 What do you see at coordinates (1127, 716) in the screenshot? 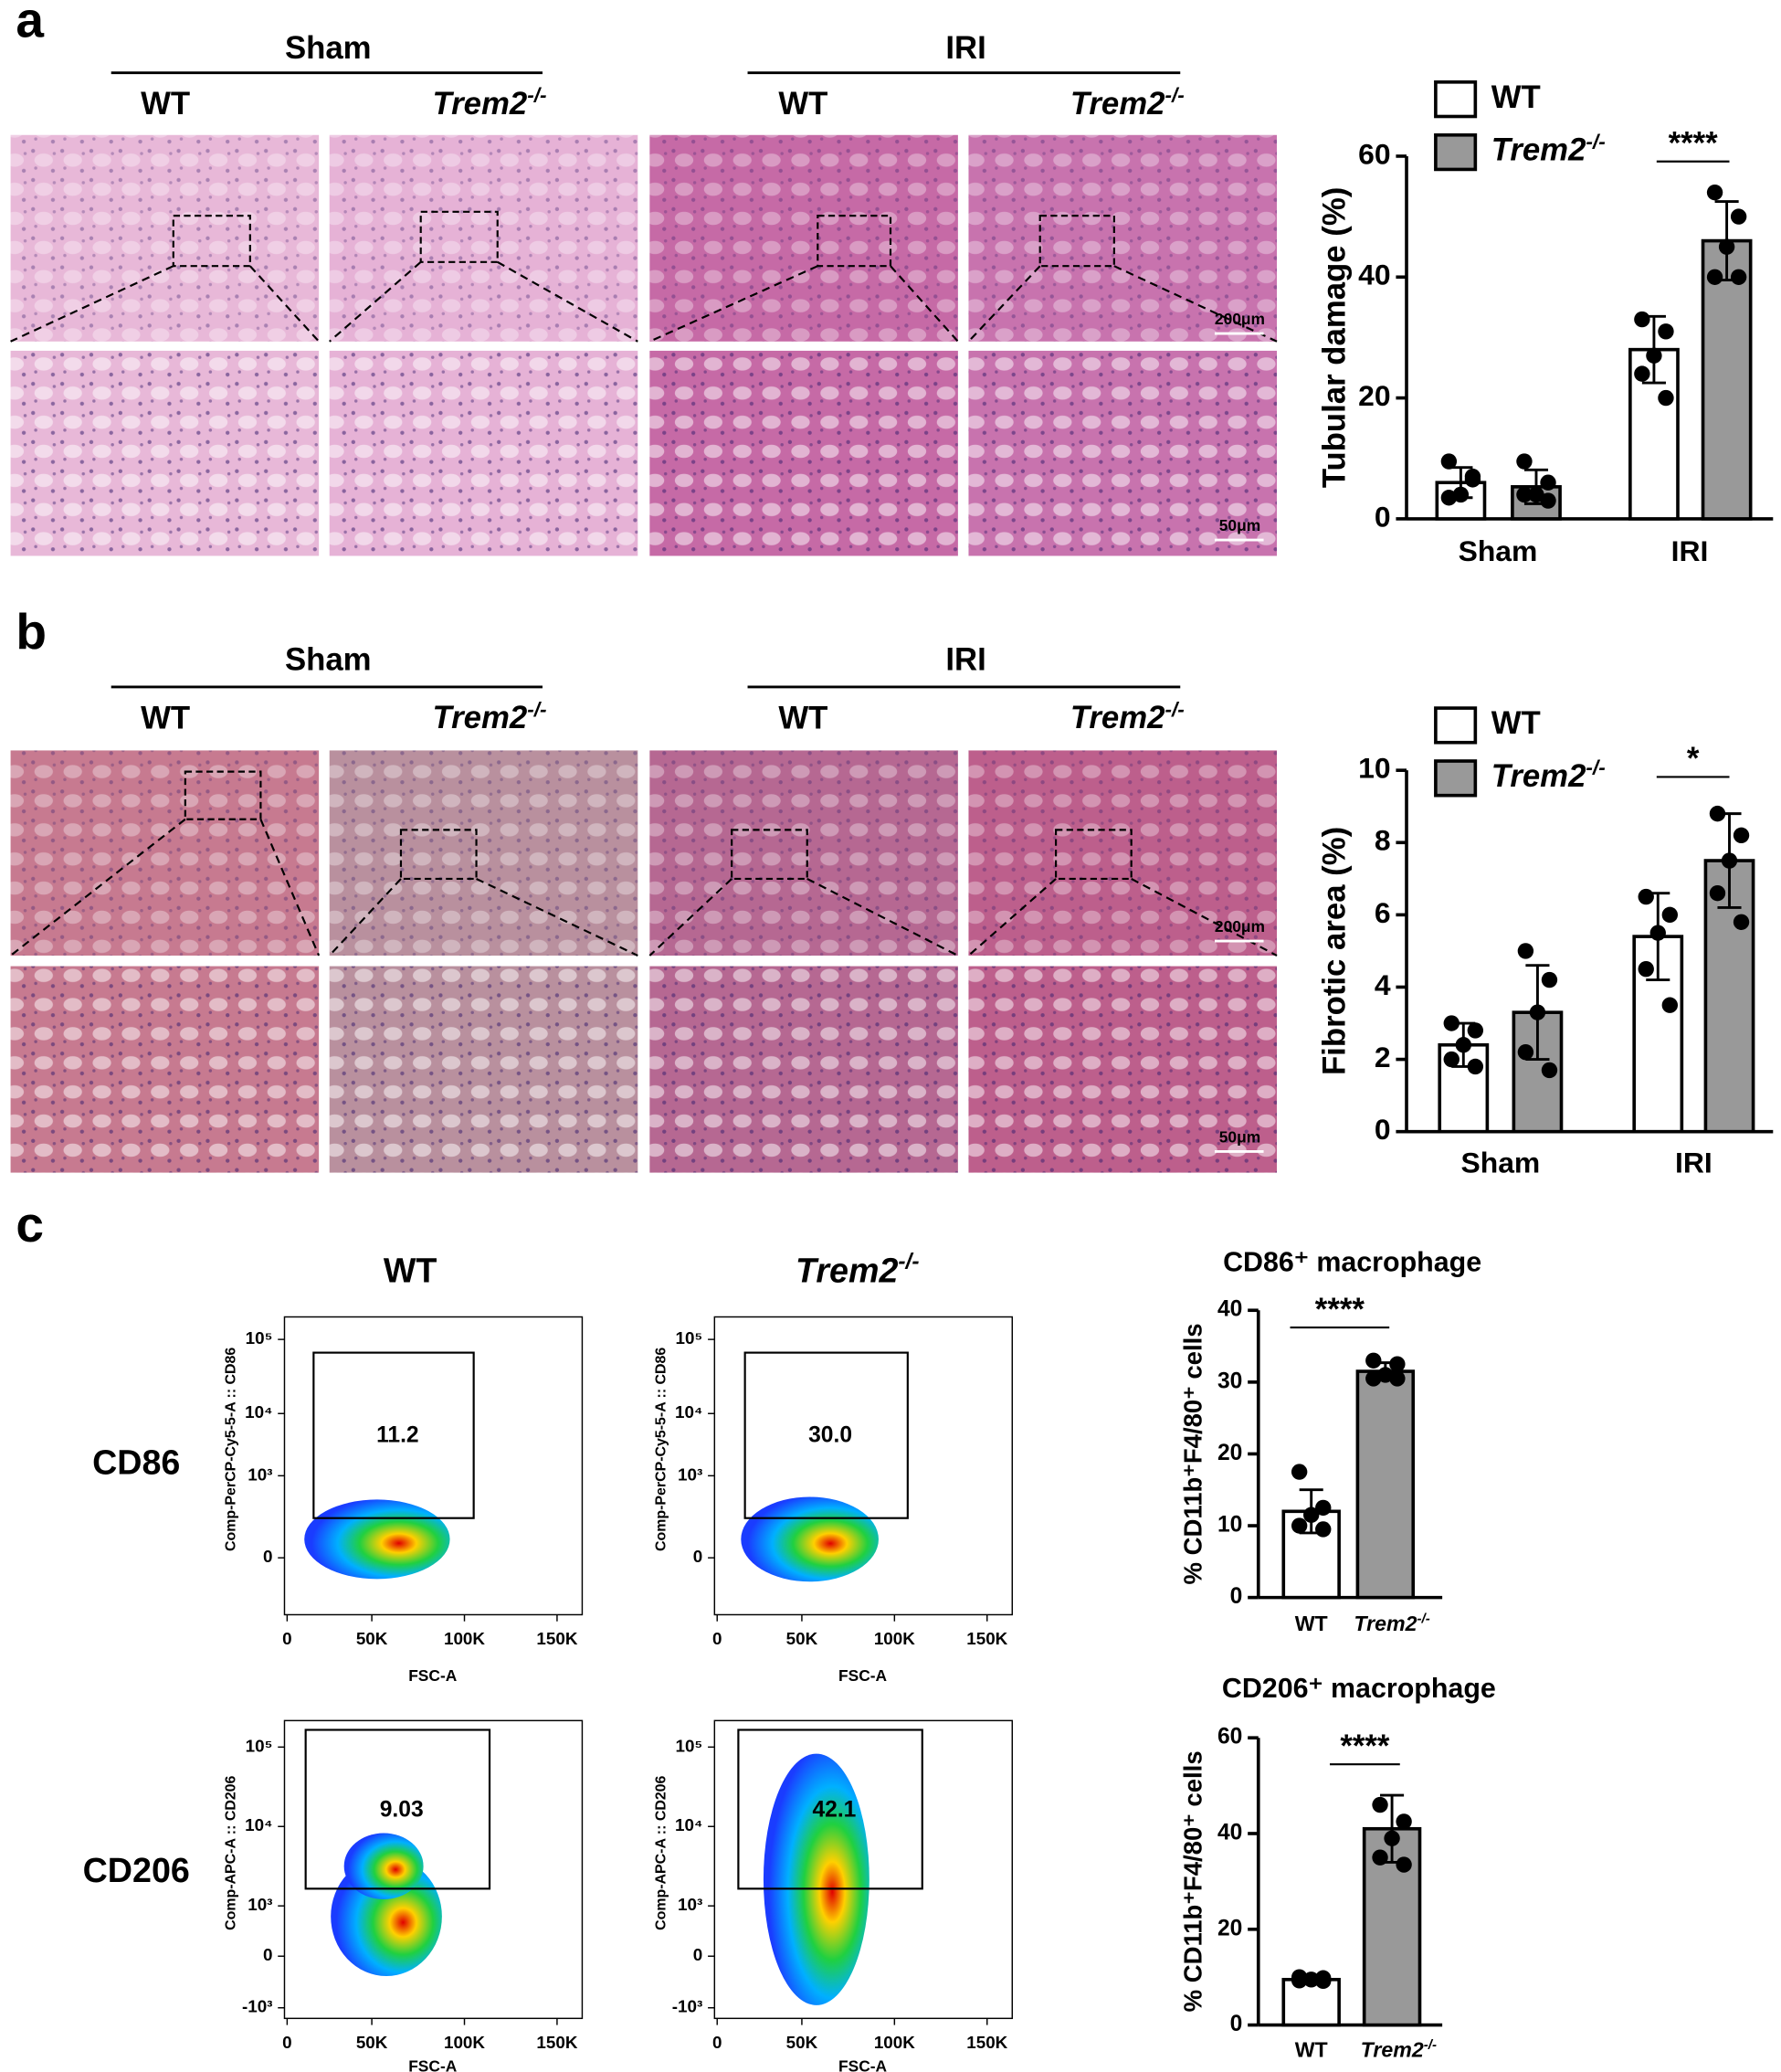
I see `genotype-label: Trem2-/-` at bounding box center [1127, 716].